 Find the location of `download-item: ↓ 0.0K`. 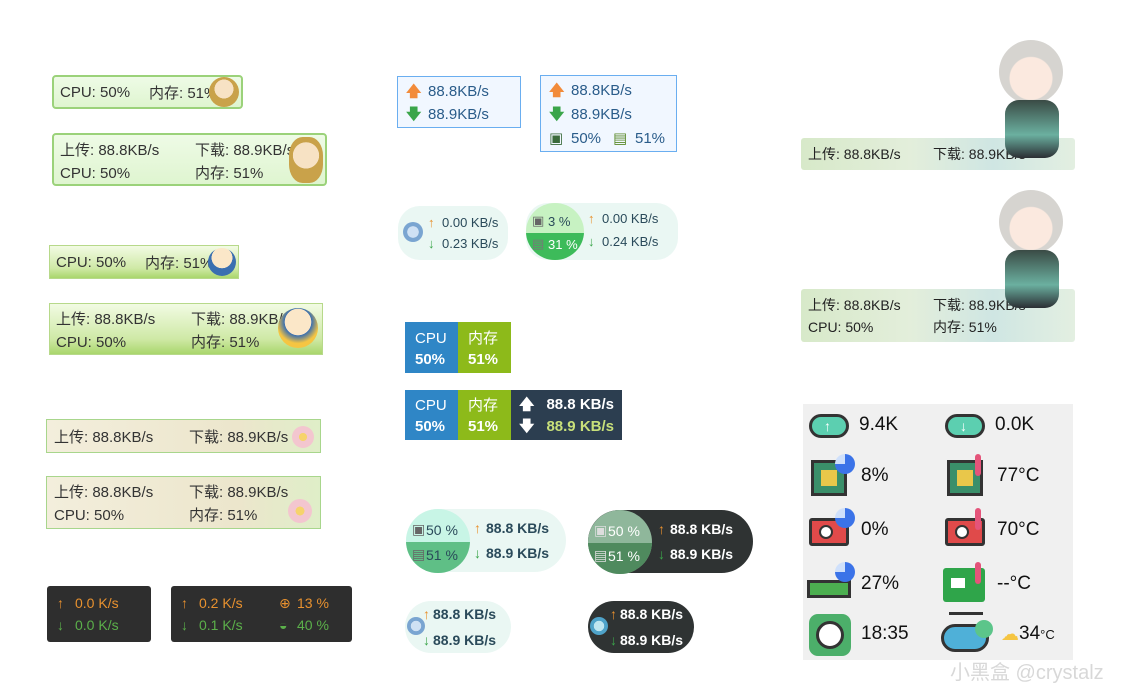

download-item: ↓ 0.0K is located at coordinates (988, 425).